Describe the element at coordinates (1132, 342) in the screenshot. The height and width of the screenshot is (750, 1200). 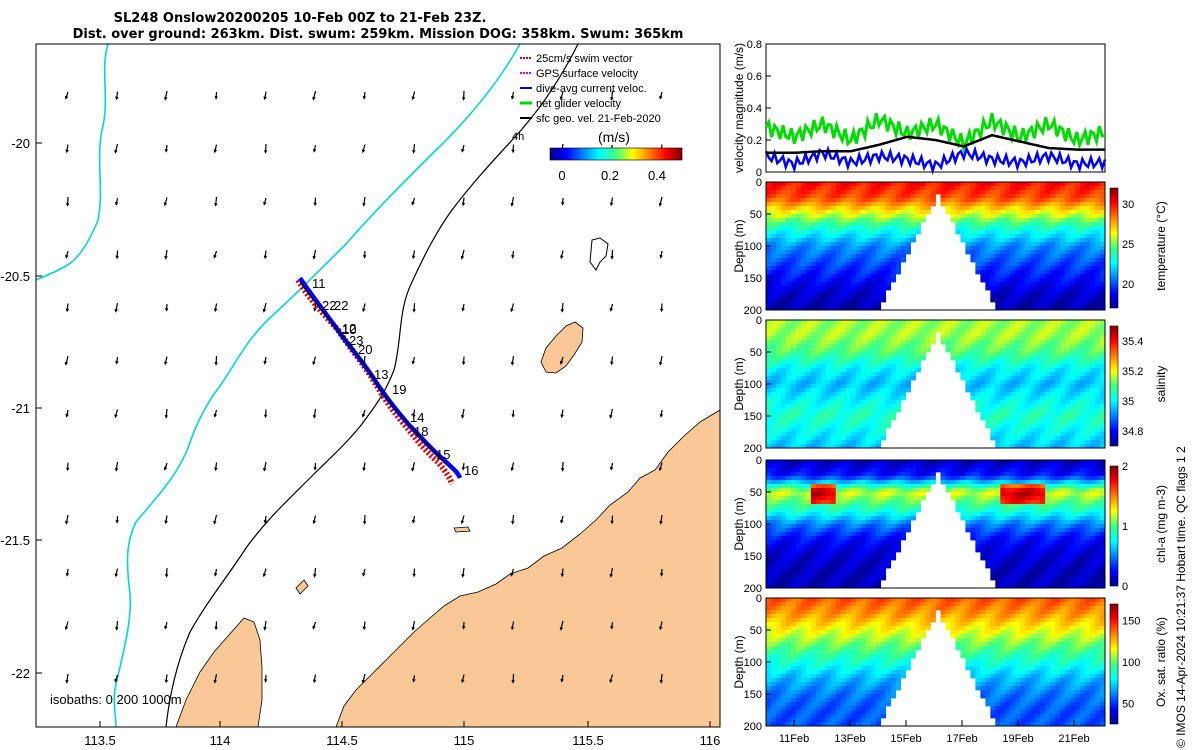
I see `colorbar-tick-label: 35.4` at that location.